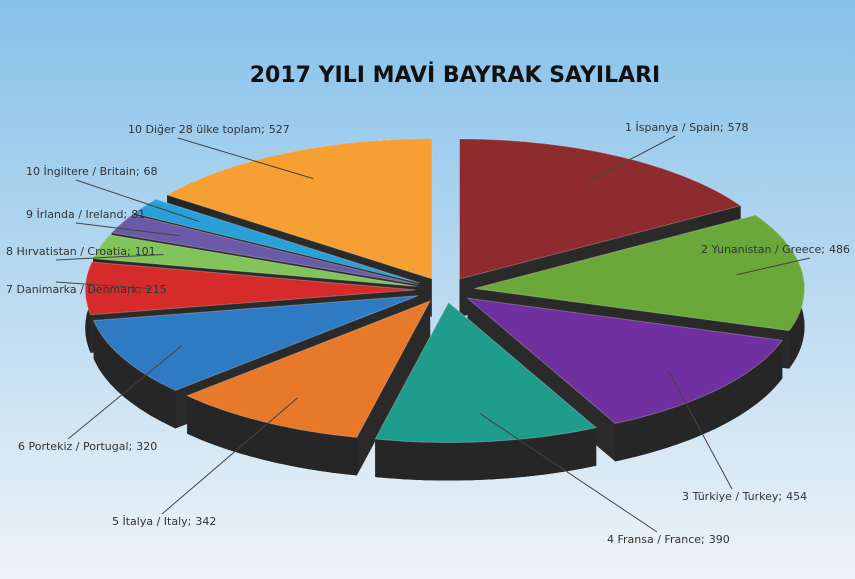 This screenshot has height=579, width=855. I want to click on label-value: 486, so click(839, 249).